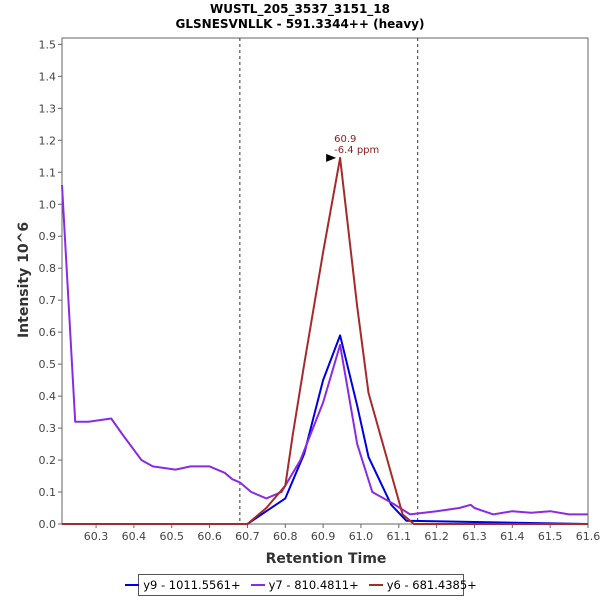 The image size is (600, 600). I want to click on peak-arrow-icon, so click(331, 157).